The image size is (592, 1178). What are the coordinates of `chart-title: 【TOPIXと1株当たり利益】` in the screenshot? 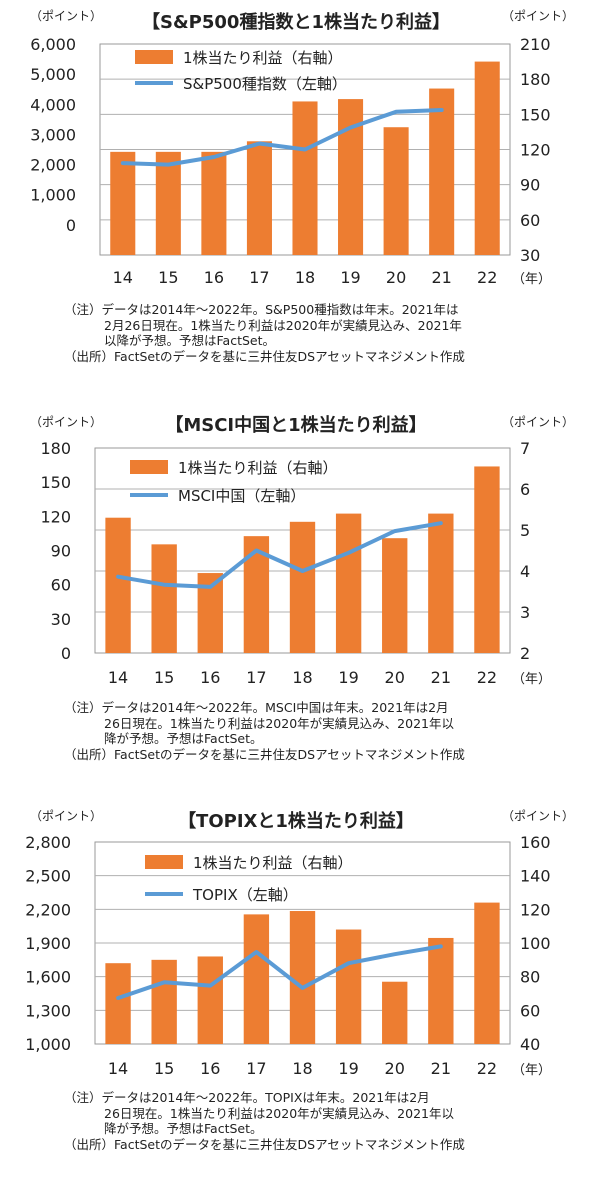 It's located at (296, 821).